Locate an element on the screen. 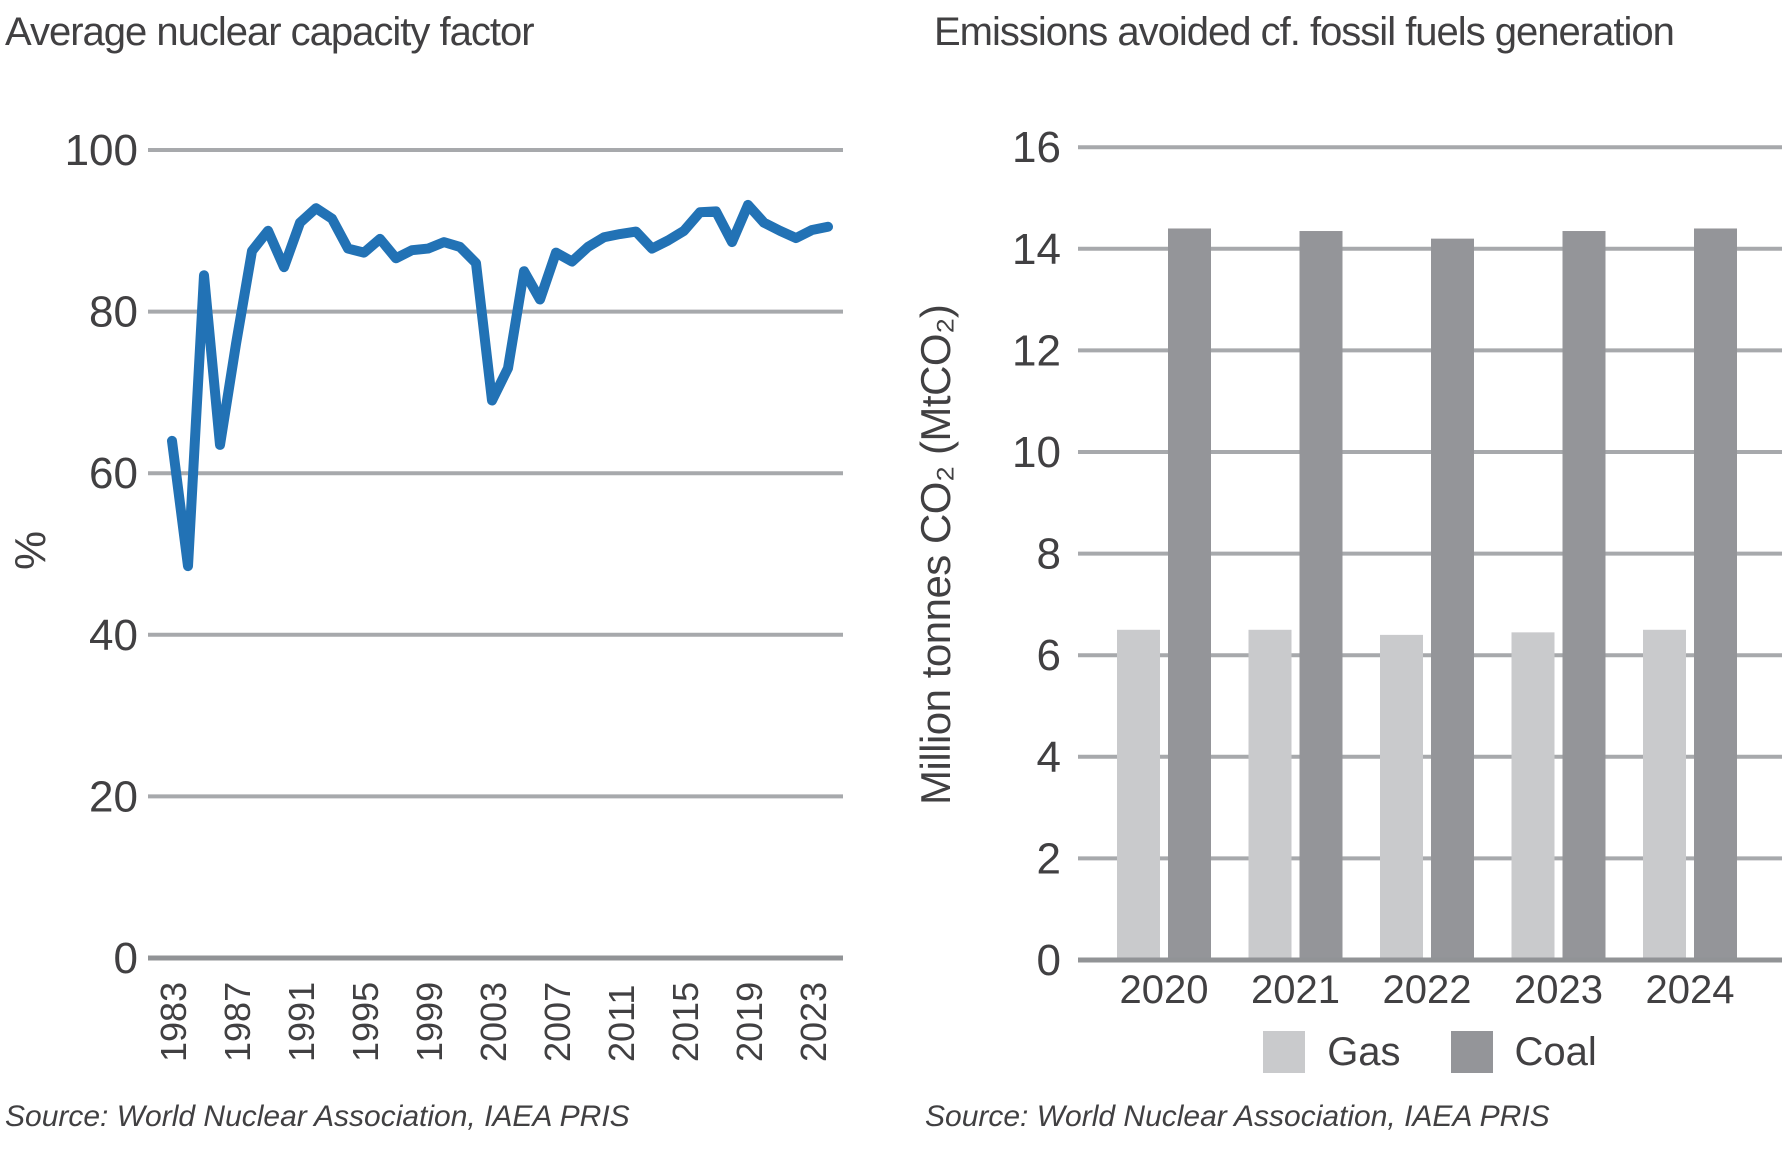 This screenshot has width=1790, height=1167. left-y-axis-label: % is located at coordinates (30, 550).